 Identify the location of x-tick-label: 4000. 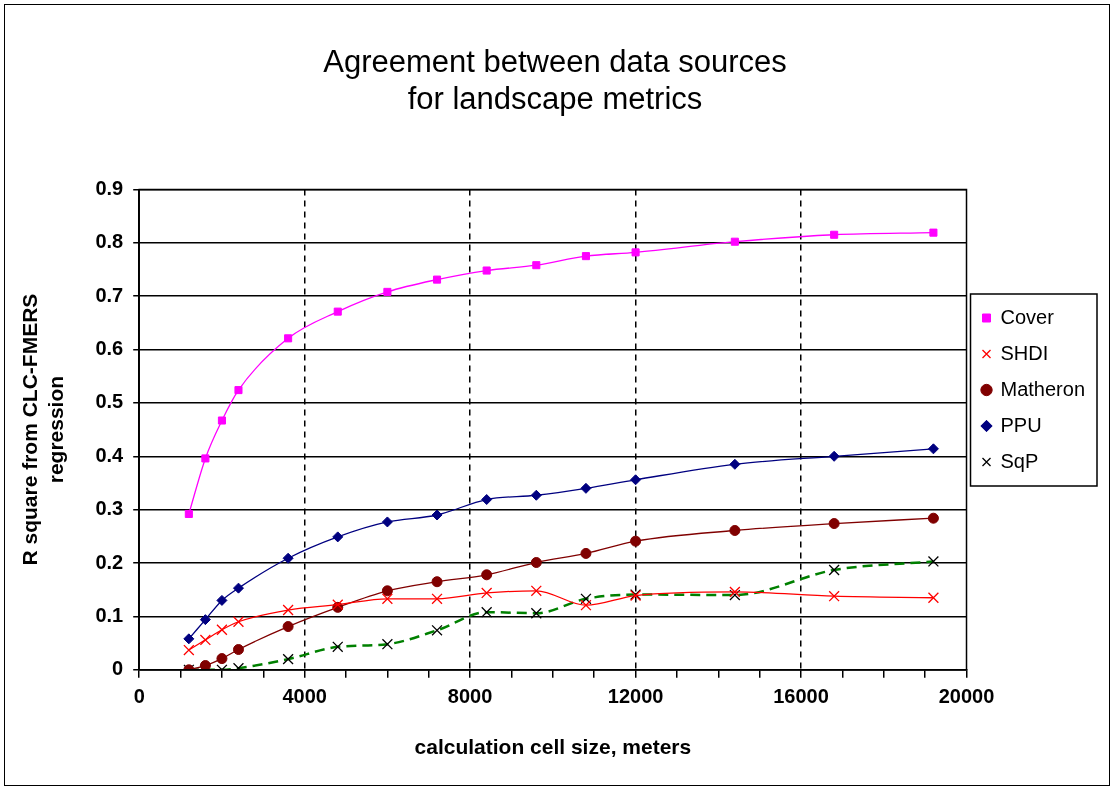
(304, 696).